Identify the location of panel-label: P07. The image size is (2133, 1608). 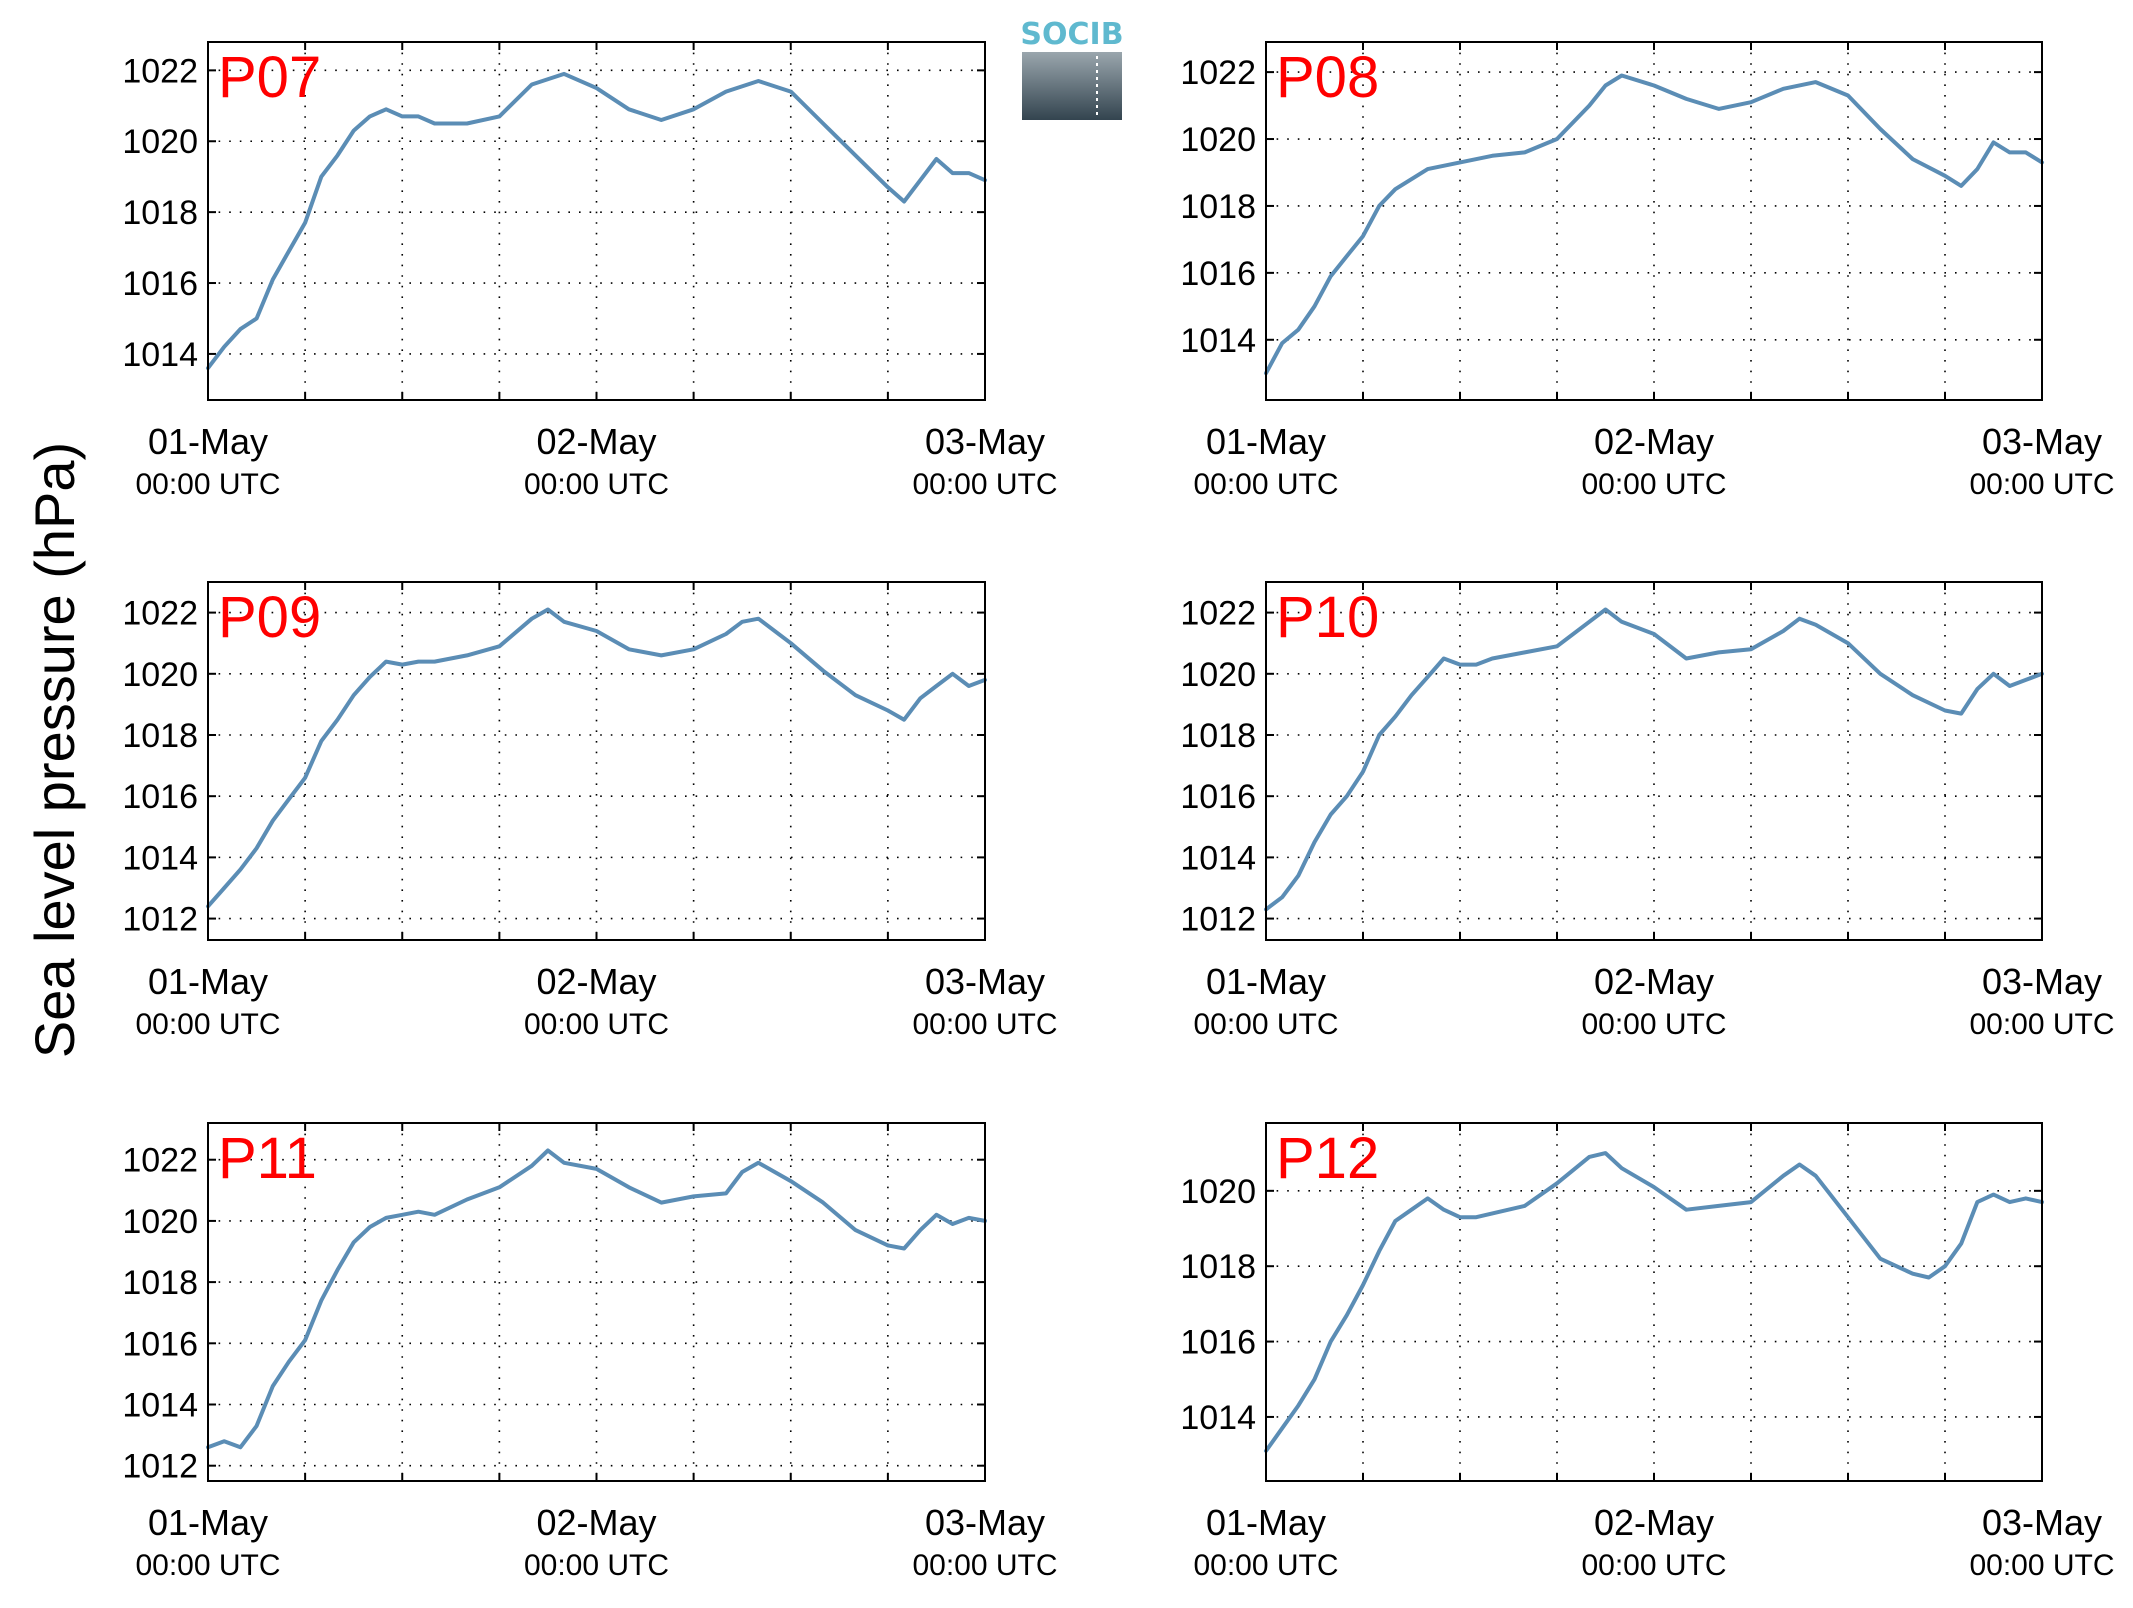
(269, 77).